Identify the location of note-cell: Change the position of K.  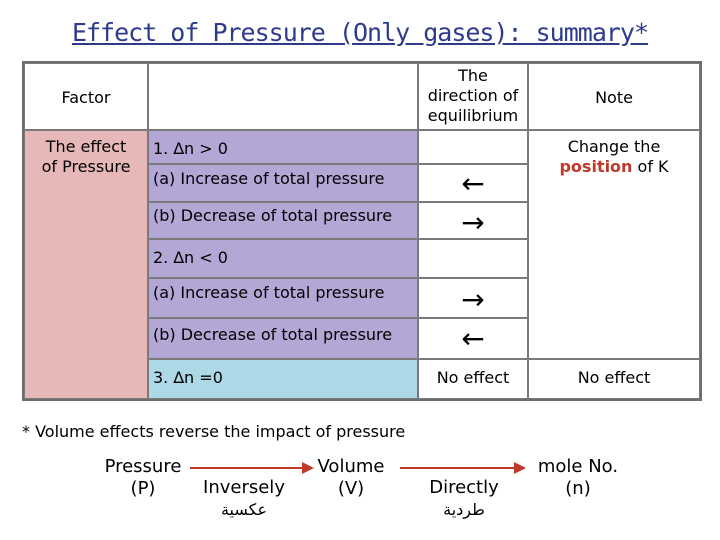
(614, 244).